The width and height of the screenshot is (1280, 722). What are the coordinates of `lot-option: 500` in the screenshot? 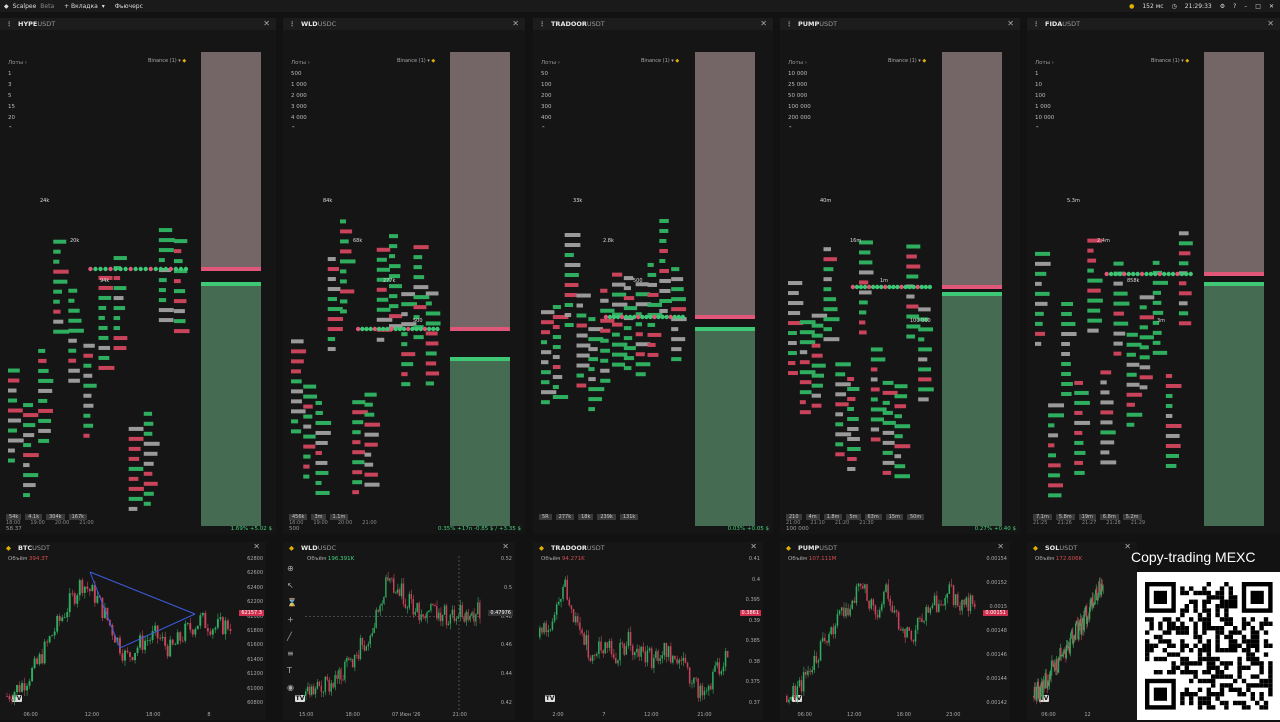 It's located at (296, 74).